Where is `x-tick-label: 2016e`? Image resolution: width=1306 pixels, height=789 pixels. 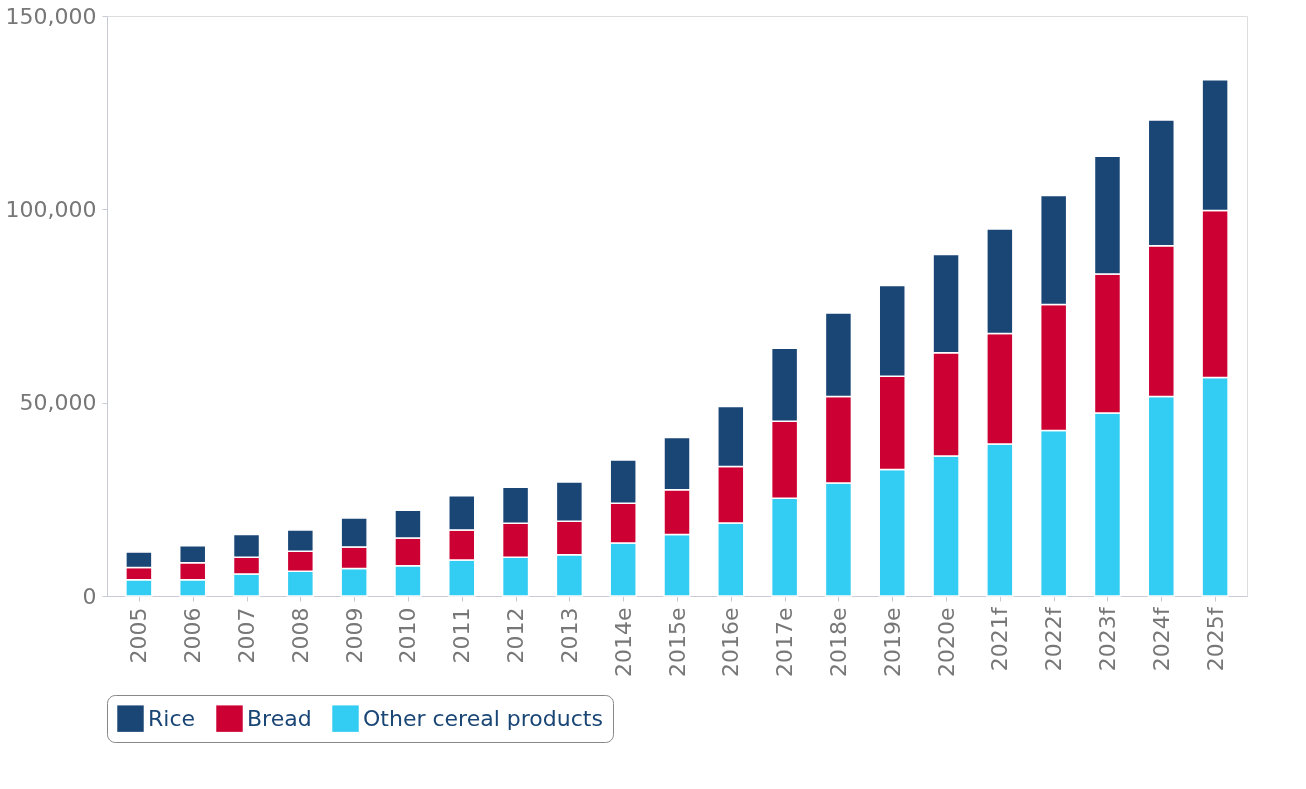
x-tick-label: 2016e is located at coordinates (731, 642).